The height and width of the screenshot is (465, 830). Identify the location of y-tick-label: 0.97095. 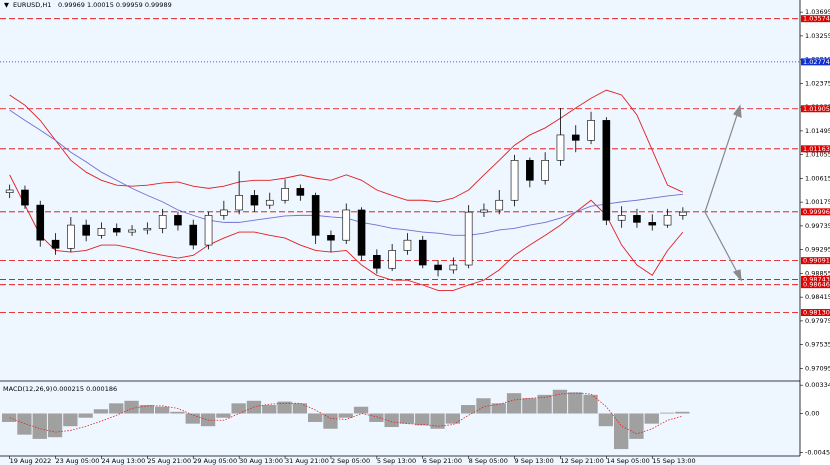
(817, 368).